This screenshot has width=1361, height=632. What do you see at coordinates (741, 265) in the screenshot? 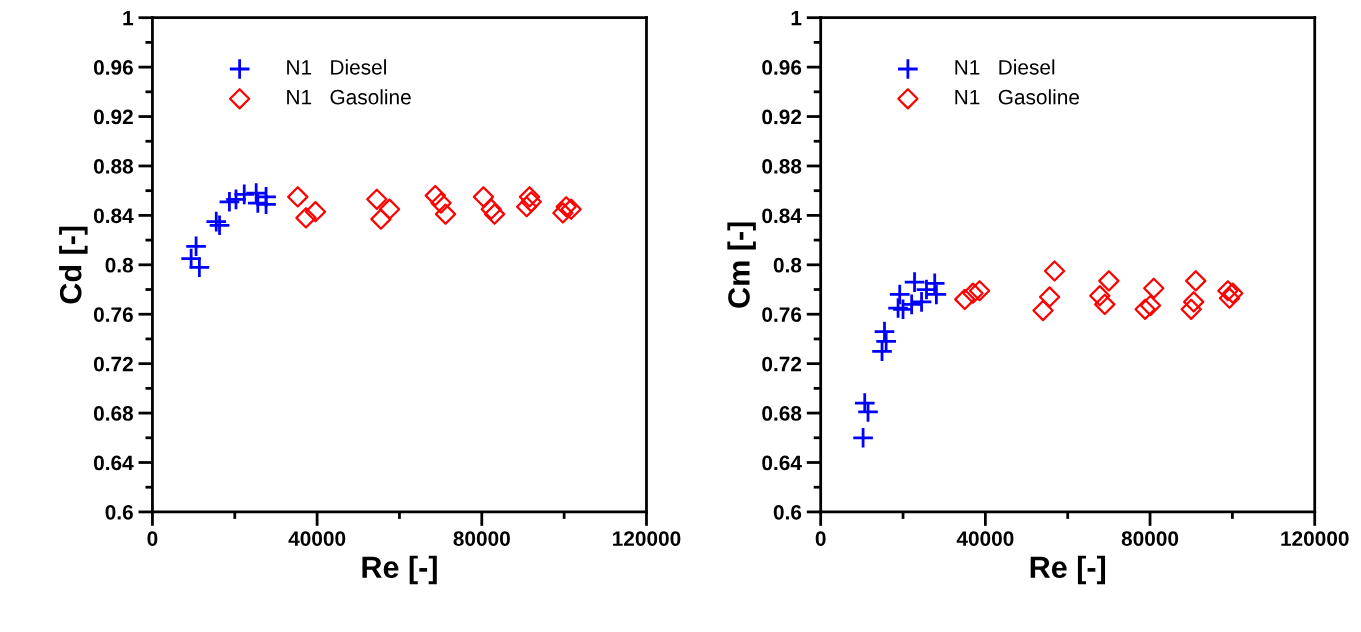
I see `y-axis-title: Cm [-]` at bounding box center [741, 265].